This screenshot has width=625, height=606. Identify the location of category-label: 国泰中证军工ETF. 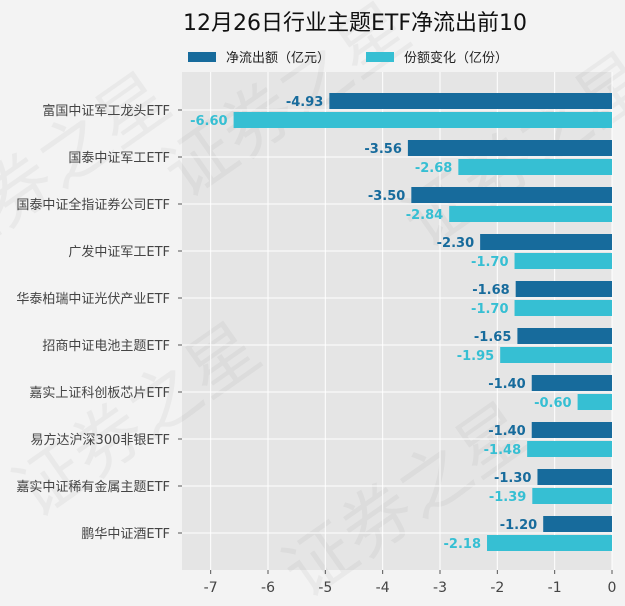
(119, 158).